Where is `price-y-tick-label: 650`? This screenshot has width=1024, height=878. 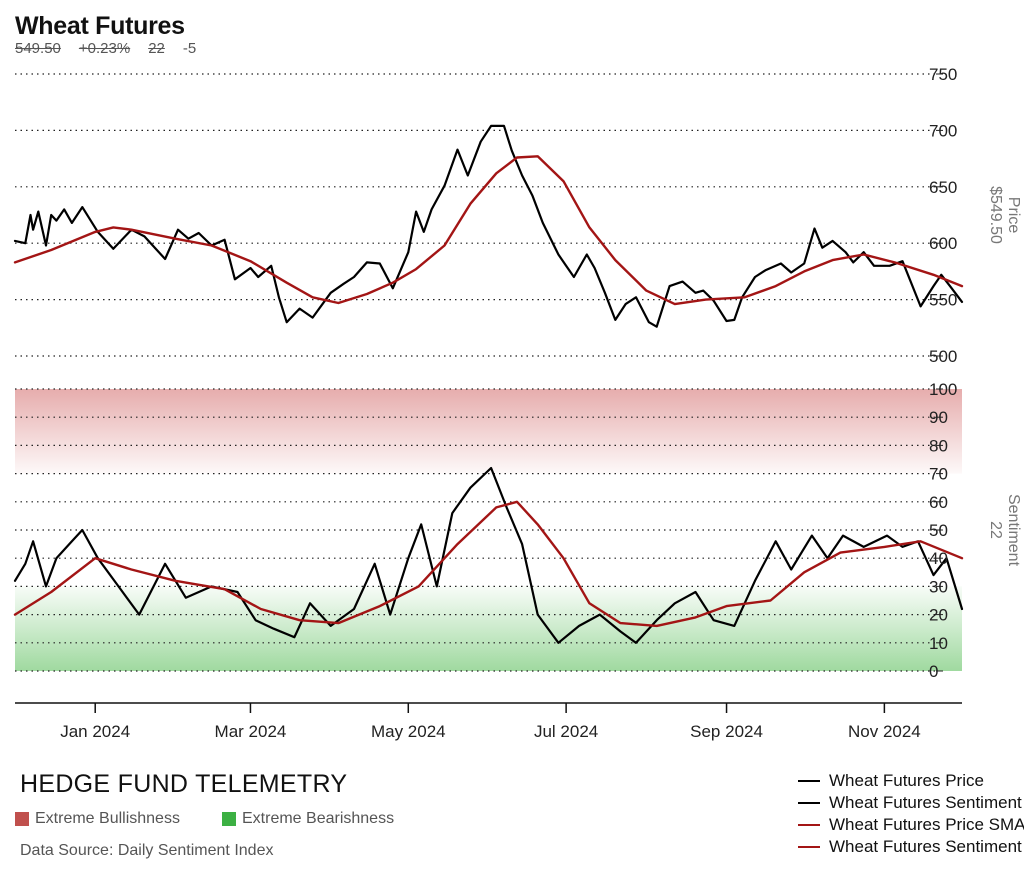 price-y-tick-label: 650 is located at coordinates (943, 187).